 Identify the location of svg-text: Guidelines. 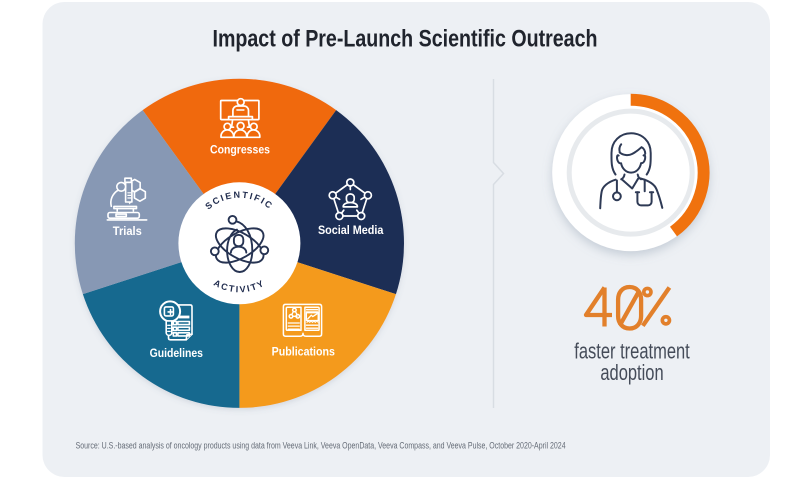
(177, 353).